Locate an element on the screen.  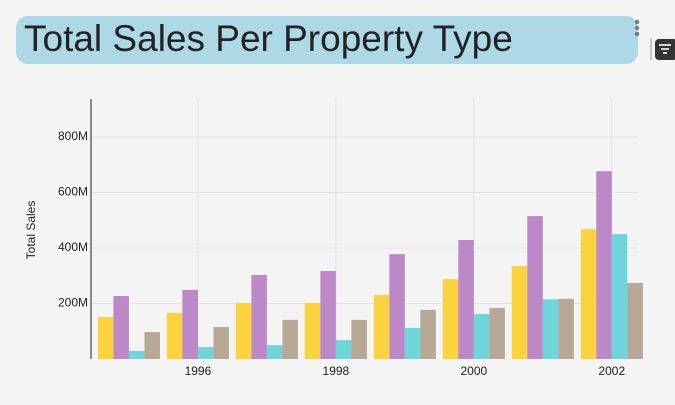
x-tick-label: 1996 is located at coordinates (198, 371).